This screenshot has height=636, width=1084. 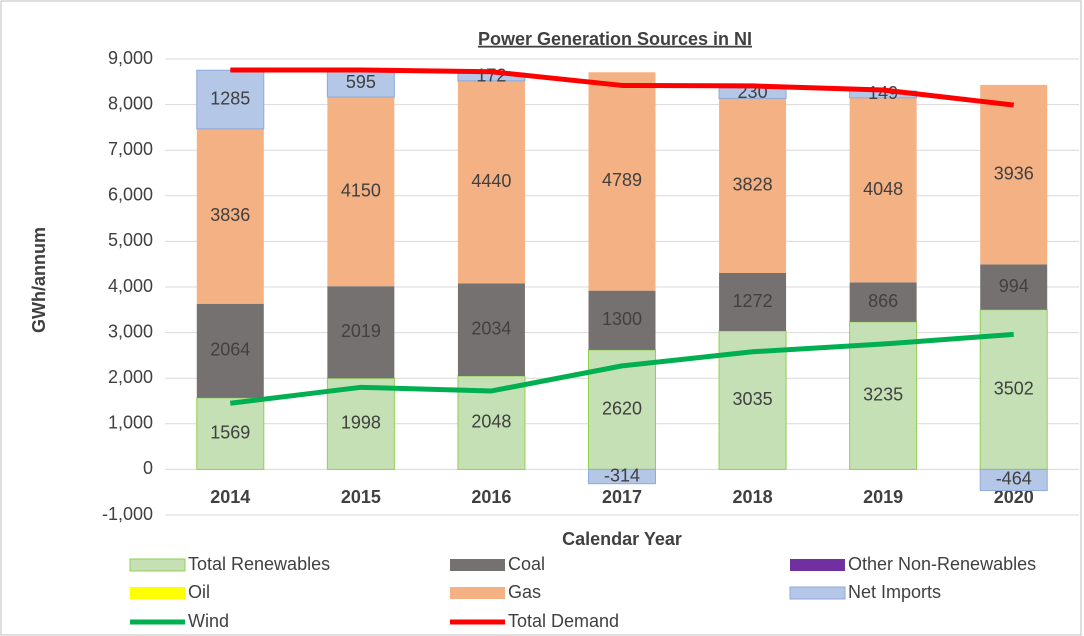 What do you see at coordinates (563, 621) in the screenshot?
I see `legend-label: Total Demand` at bounding box center [563, 621].